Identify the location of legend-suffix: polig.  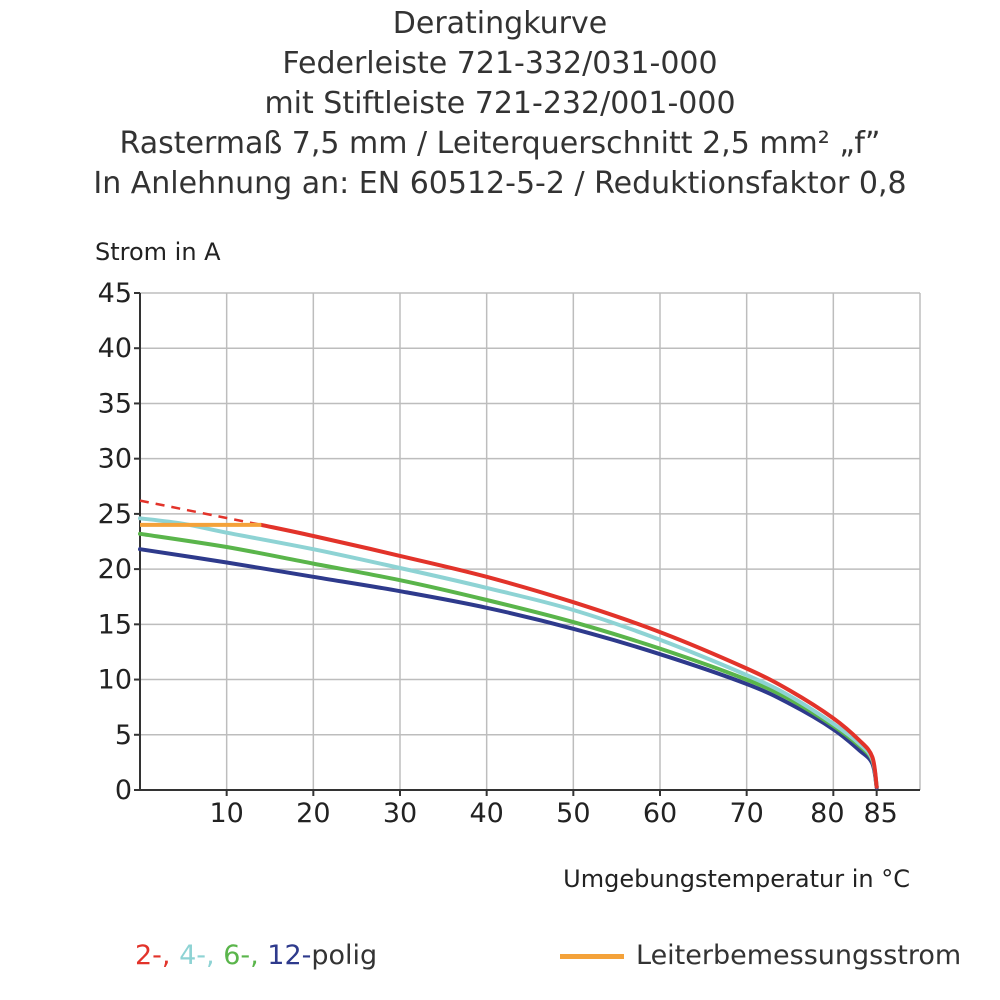
(344, 955).